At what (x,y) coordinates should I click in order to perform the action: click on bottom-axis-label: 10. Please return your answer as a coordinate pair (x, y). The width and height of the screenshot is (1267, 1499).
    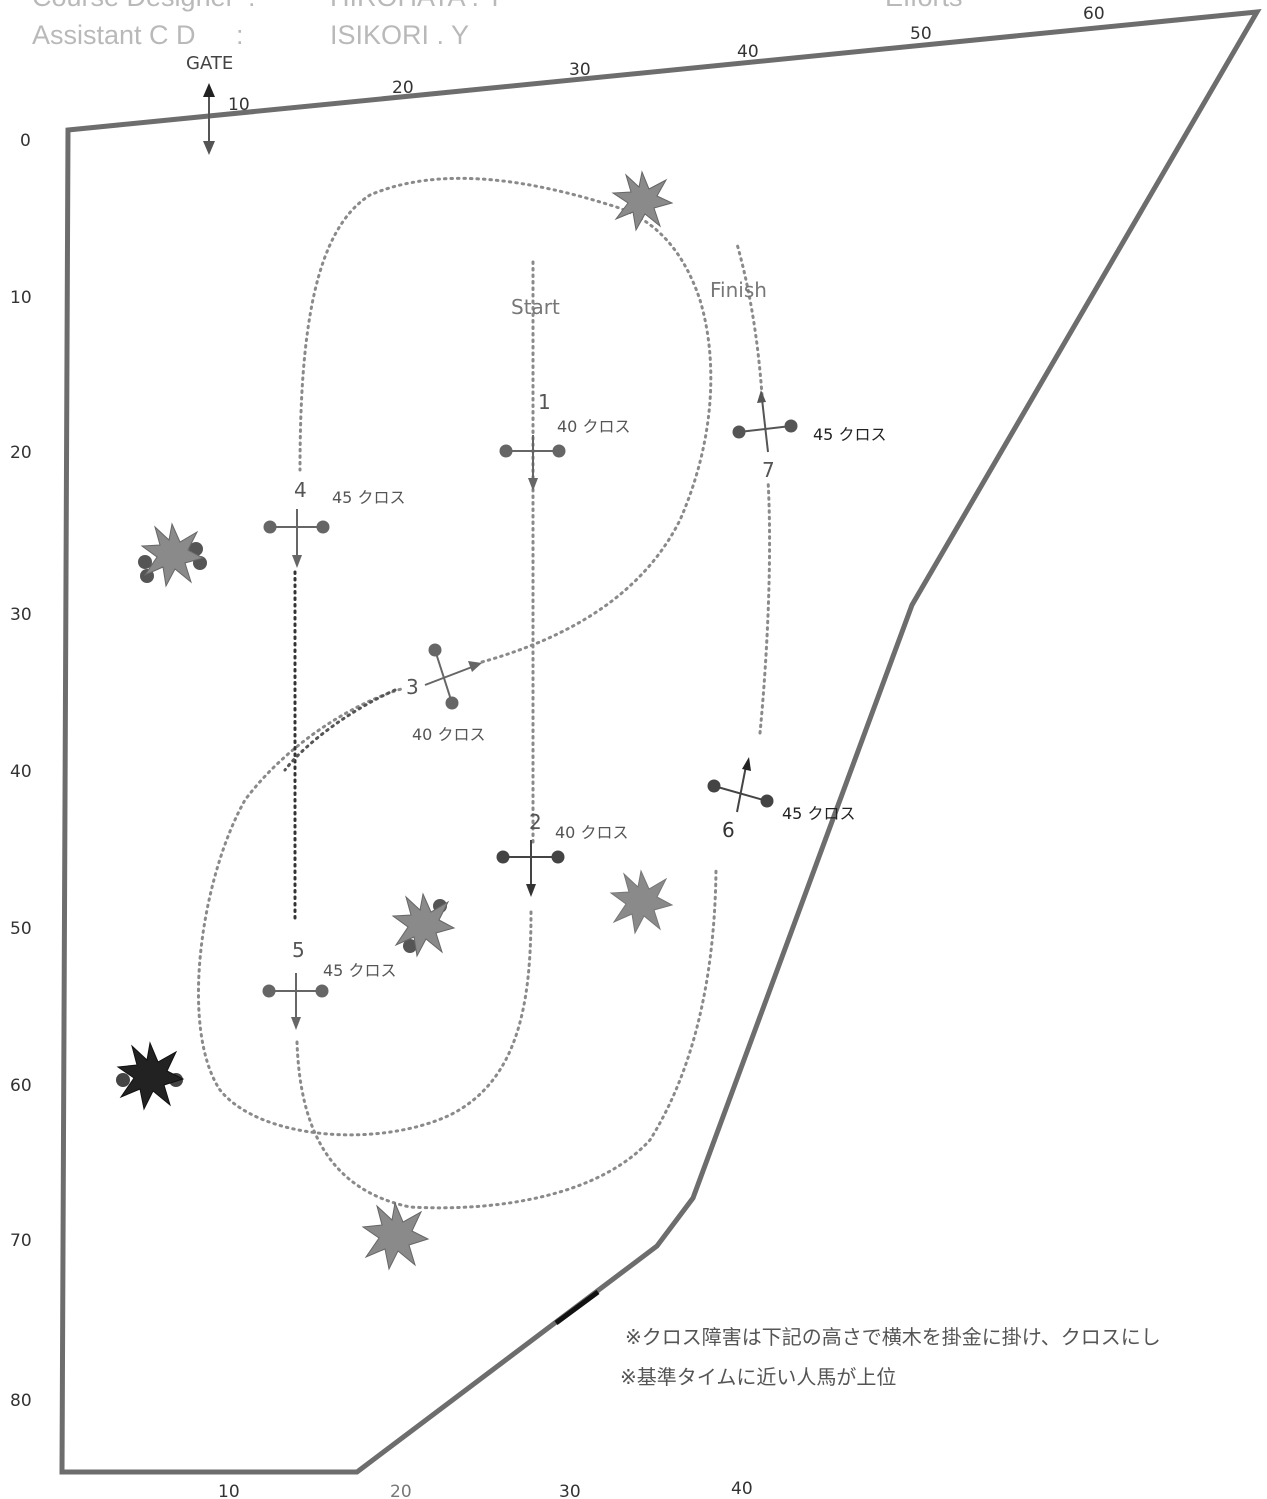
    Looking at the image, I should click on (229, 1490).